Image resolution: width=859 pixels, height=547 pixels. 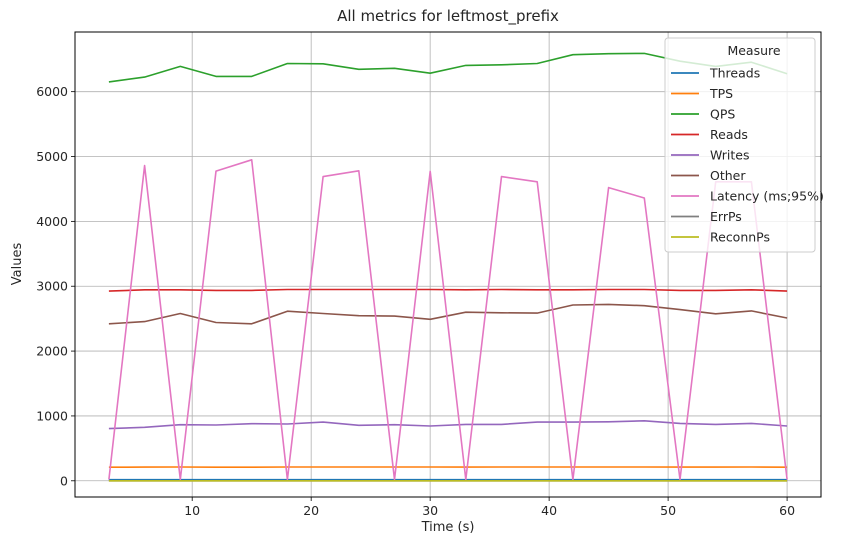 What do you see at coordinates (448, 314) in the screenshot?
I see `series-line-other` at bounding box center [448, 314].